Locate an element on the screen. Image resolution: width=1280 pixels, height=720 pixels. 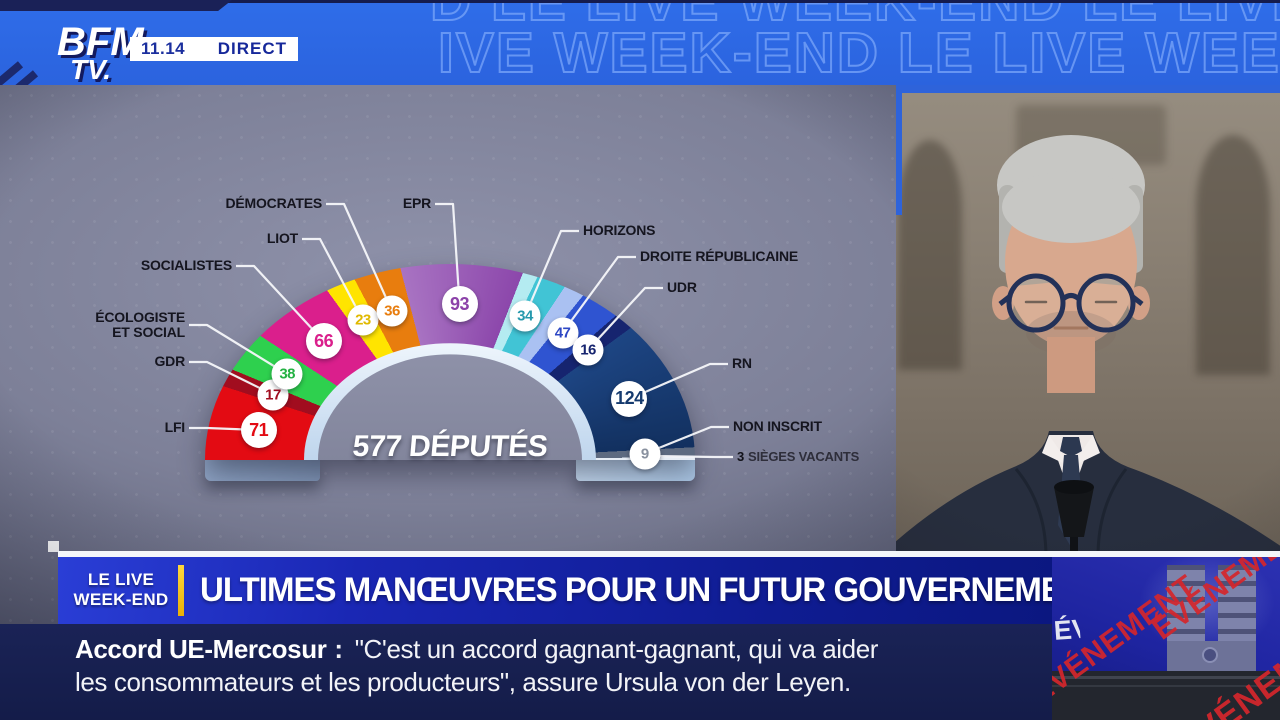
seat-badge-3: 66 is located at coordinates (323, 341).